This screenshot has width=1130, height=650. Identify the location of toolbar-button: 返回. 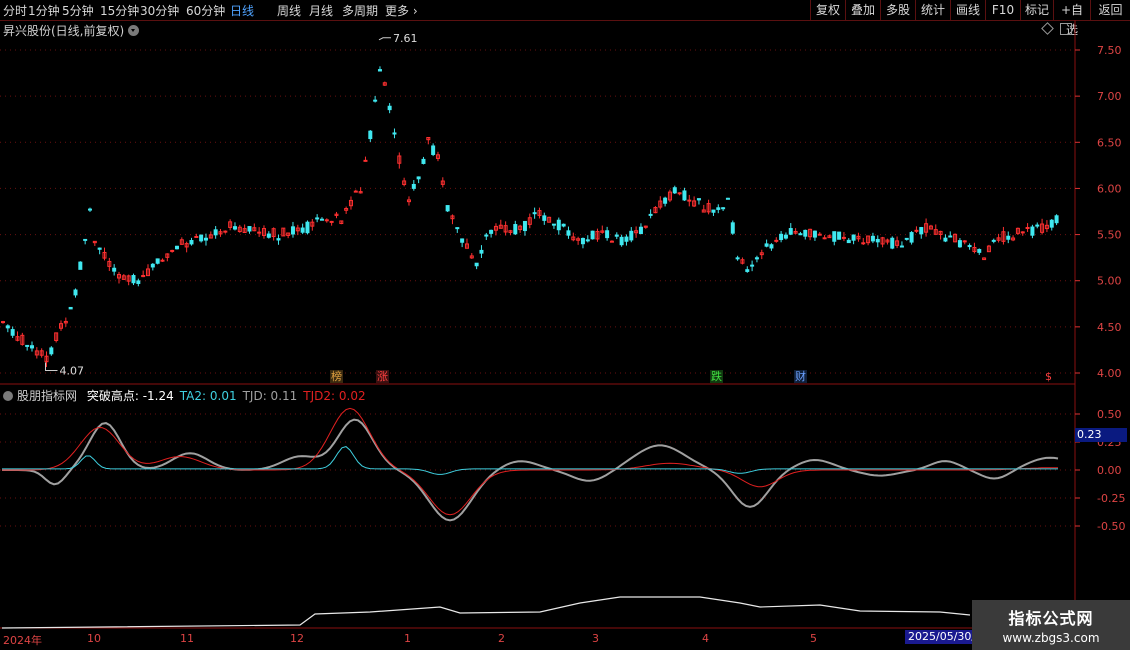
(1110, 10).